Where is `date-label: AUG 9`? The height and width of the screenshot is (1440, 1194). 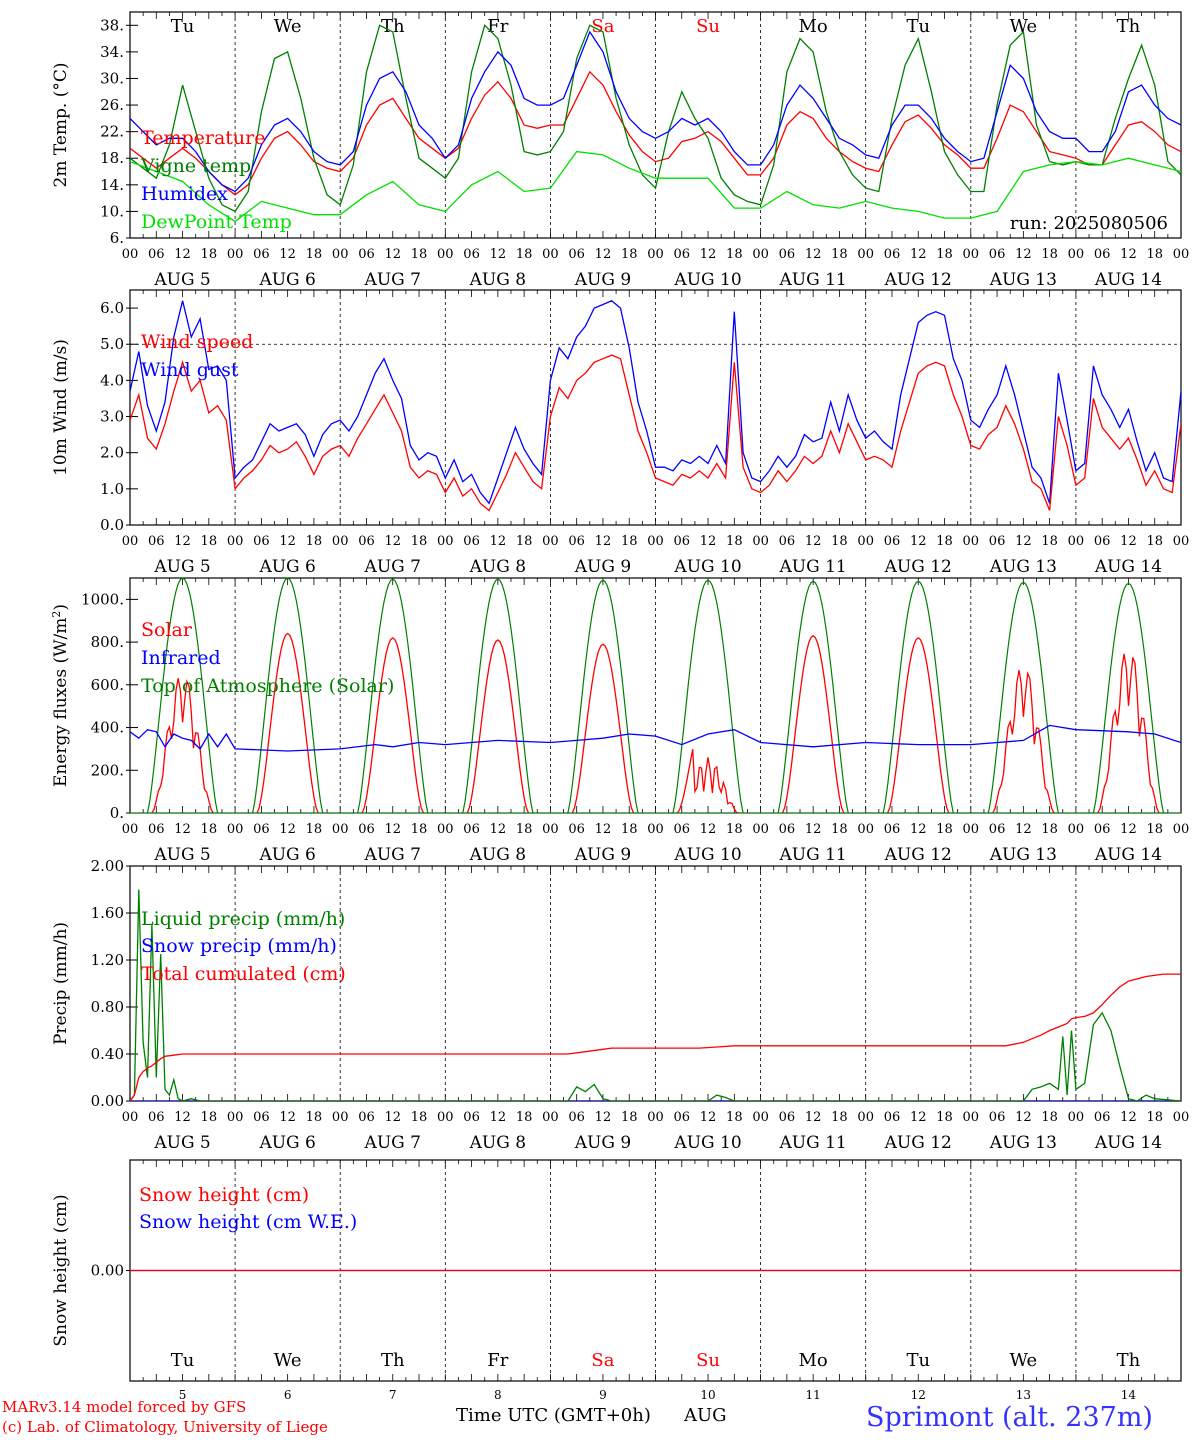
date-label: AUG 9 is located at coordinates (602, 855).